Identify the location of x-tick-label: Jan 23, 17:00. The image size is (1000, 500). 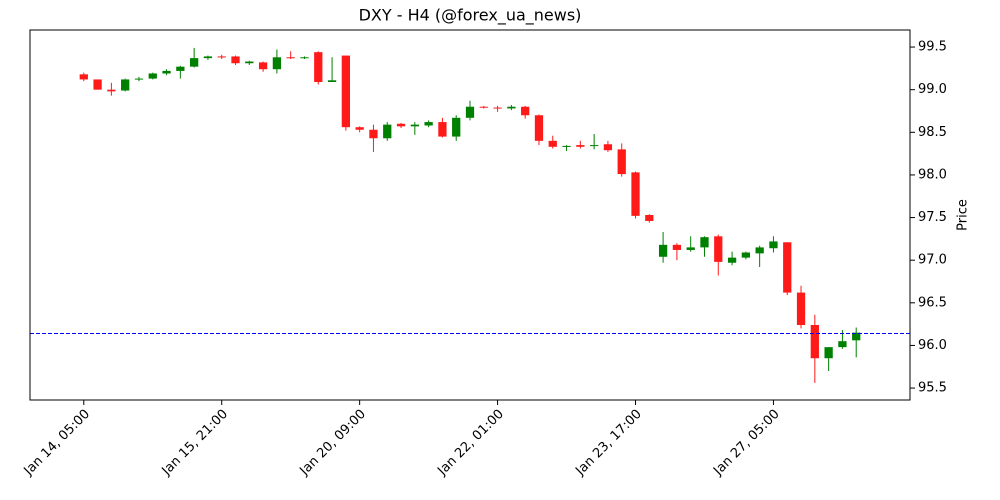
(608, 443).